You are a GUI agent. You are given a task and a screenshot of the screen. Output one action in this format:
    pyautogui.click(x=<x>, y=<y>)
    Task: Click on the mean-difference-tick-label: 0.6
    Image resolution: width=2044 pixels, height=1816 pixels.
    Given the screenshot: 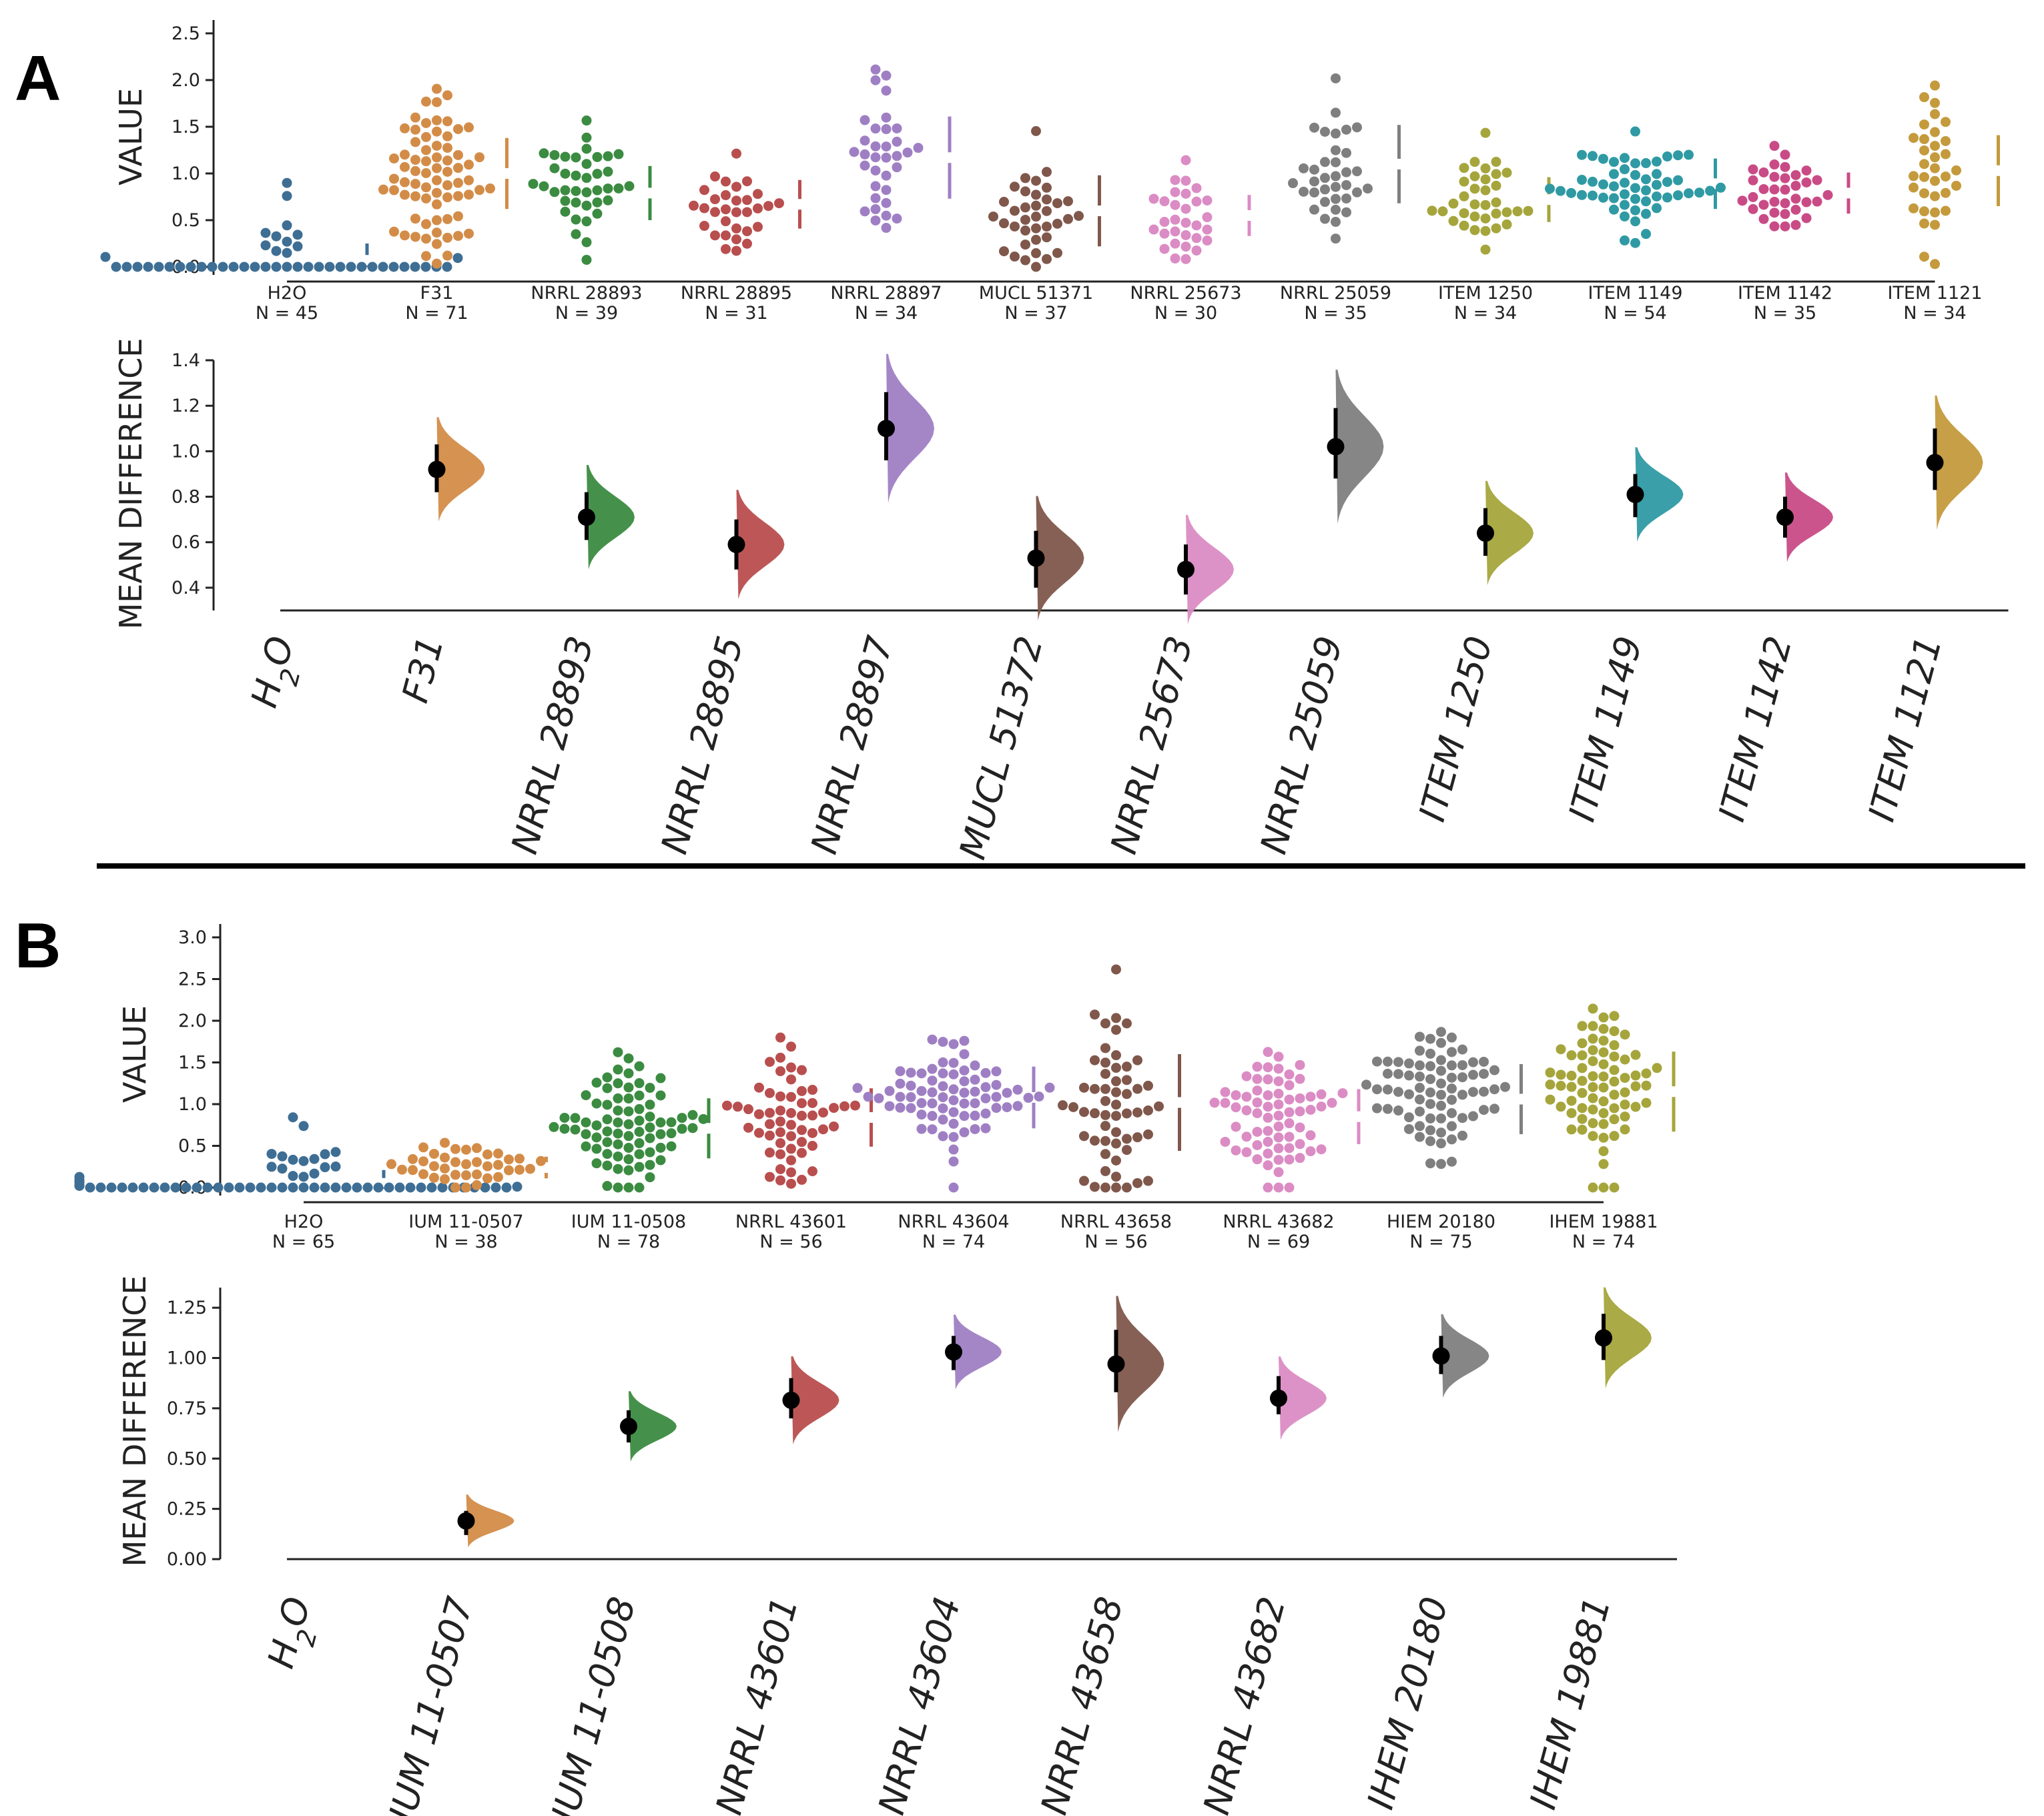 What is the action you would take?
    pyautogui.click(x=186, y=542)
    